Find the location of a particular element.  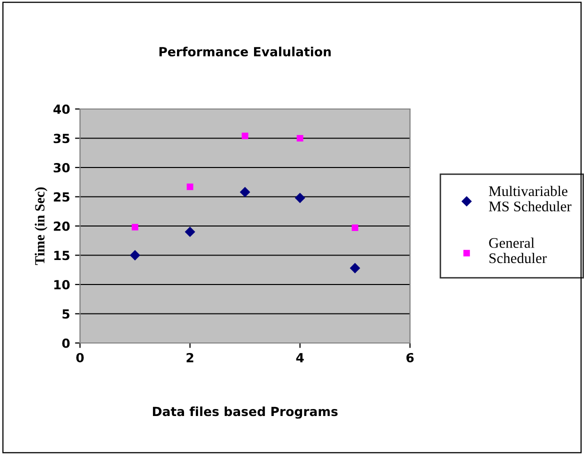

x-tick-label: 6 is located at coordinates (410, 357).